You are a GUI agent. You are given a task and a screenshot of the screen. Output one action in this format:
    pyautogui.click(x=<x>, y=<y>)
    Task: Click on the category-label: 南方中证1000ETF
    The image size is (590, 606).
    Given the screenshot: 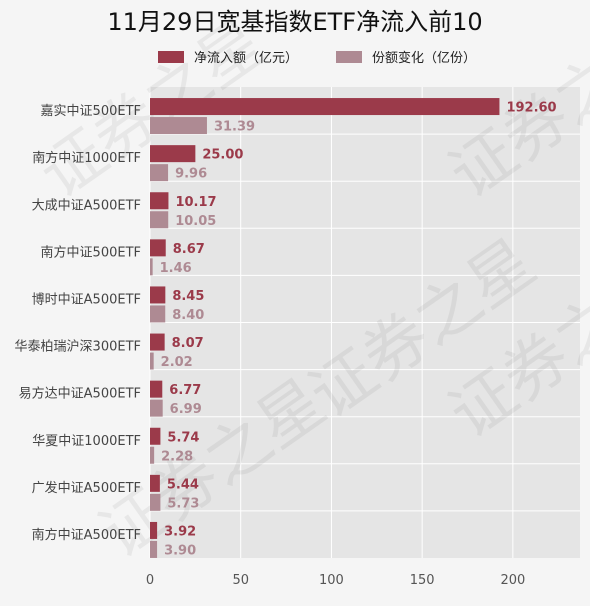 What is the action you would take?
    pyautogui.click(x=86, y=158)
    